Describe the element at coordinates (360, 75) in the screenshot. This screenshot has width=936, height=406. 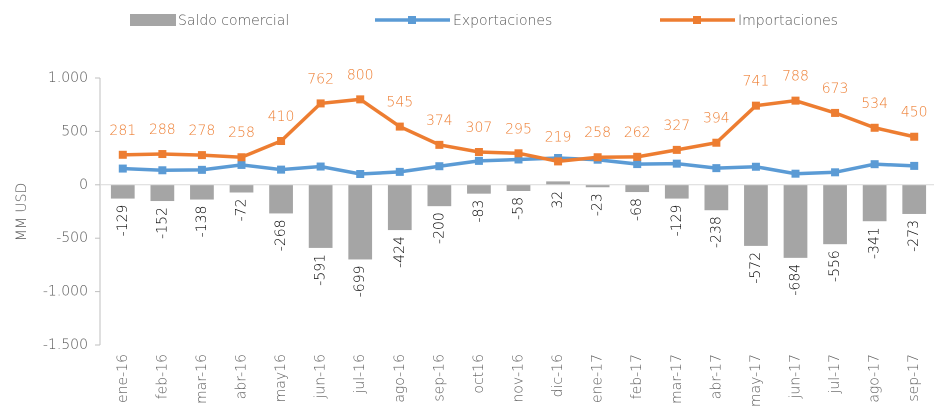
I see `data-label: 800` at that location.